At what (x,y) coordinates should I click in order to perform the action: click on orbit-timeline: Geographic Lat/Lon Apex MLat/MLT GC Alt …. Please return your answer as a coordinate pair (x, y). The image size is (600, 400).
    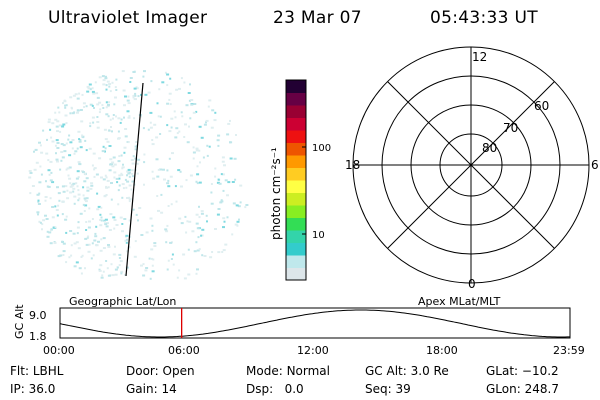
    Looking at the image, I should click on (299, 326).